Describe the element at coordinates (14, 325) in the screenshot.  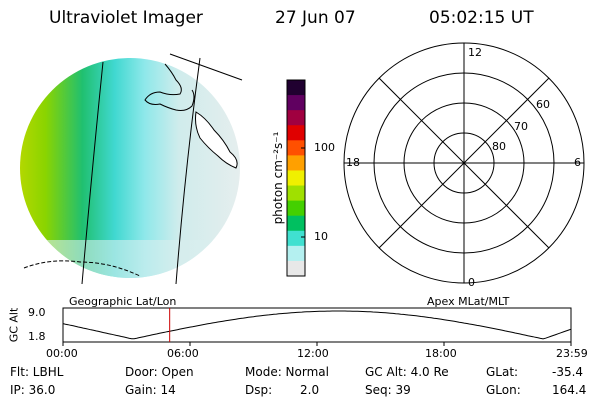
I see `orbit-ylabel: GC Alt` at that location.